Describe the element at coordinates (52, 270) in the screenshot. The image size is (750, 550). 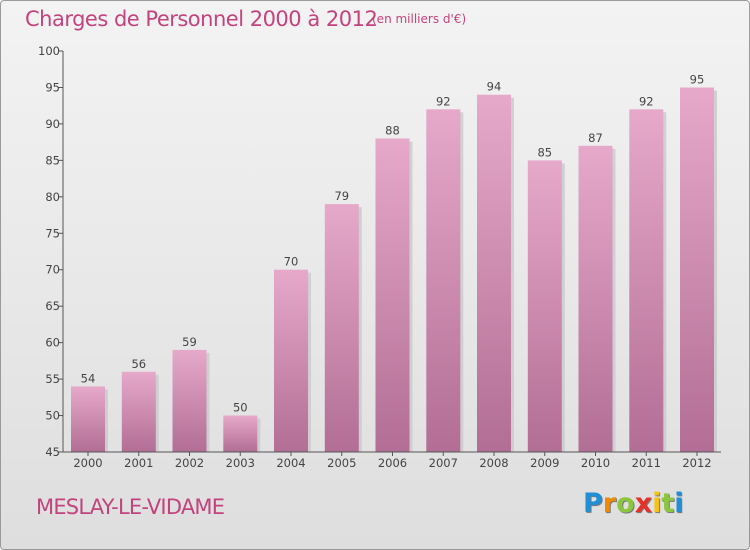
I see `y-tick-label: 70` at that location.